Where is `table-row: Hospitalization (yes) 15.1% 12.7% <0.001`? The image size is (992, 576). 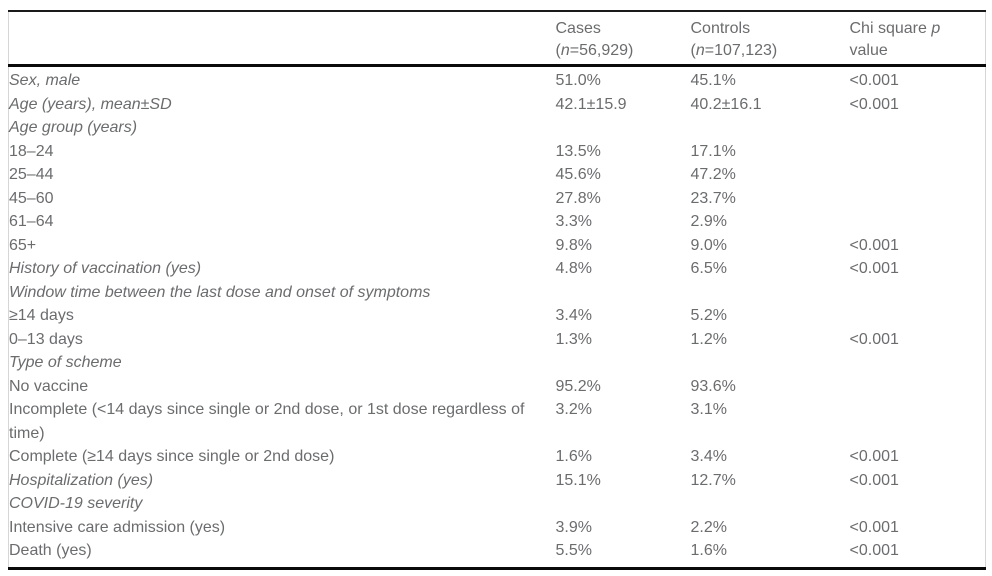
table-row: Hospitalization (yes) 15.1% 12.7% <0.001 is located at coordinates (497, 481).